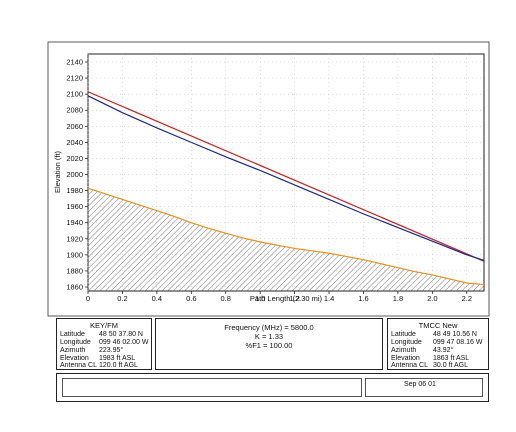  What do you see at coordinates (74, 286) in the screenshot?
I see `y-tick-label: 1860` at bounding box center [74, 286].